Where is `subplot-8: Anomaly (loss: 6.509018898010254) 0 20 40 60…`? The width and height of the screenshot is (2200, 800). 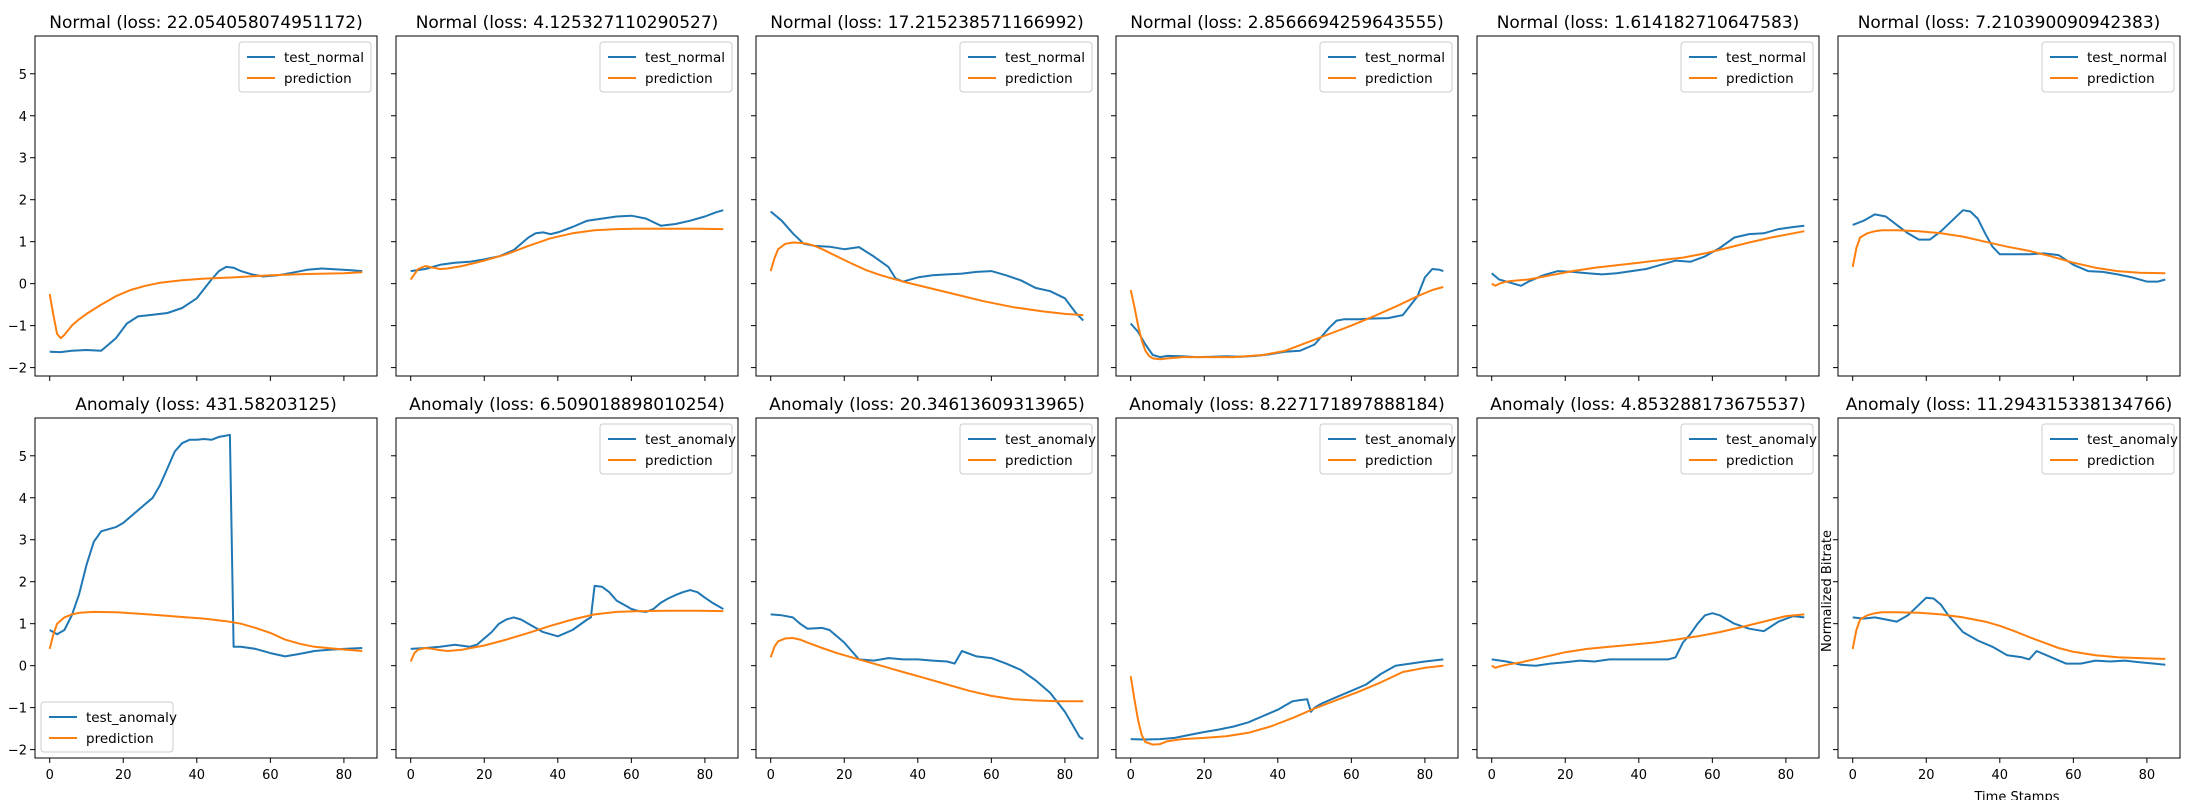 subplot-8: Anomaly (loss: 6.509018898010254) 0 20 40 60… is located at coordinates (565, 589).